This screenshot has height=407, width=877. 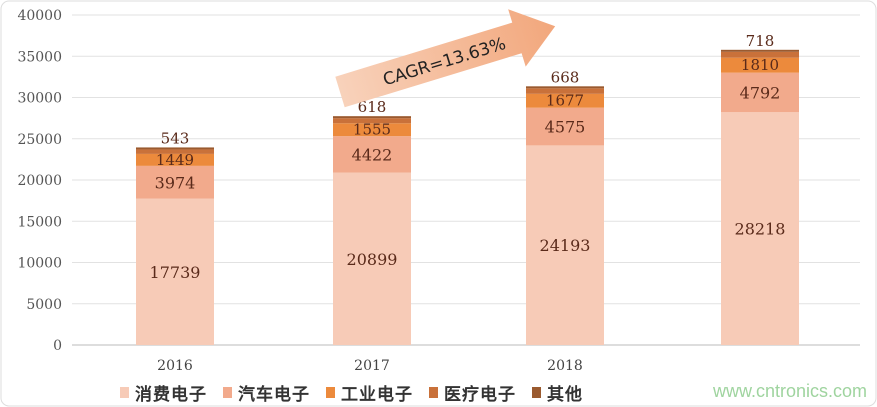 What do you see at coordinates (565, 77) in the screenshot?
I see `data-label: 668` at bounding box center [565, 77].